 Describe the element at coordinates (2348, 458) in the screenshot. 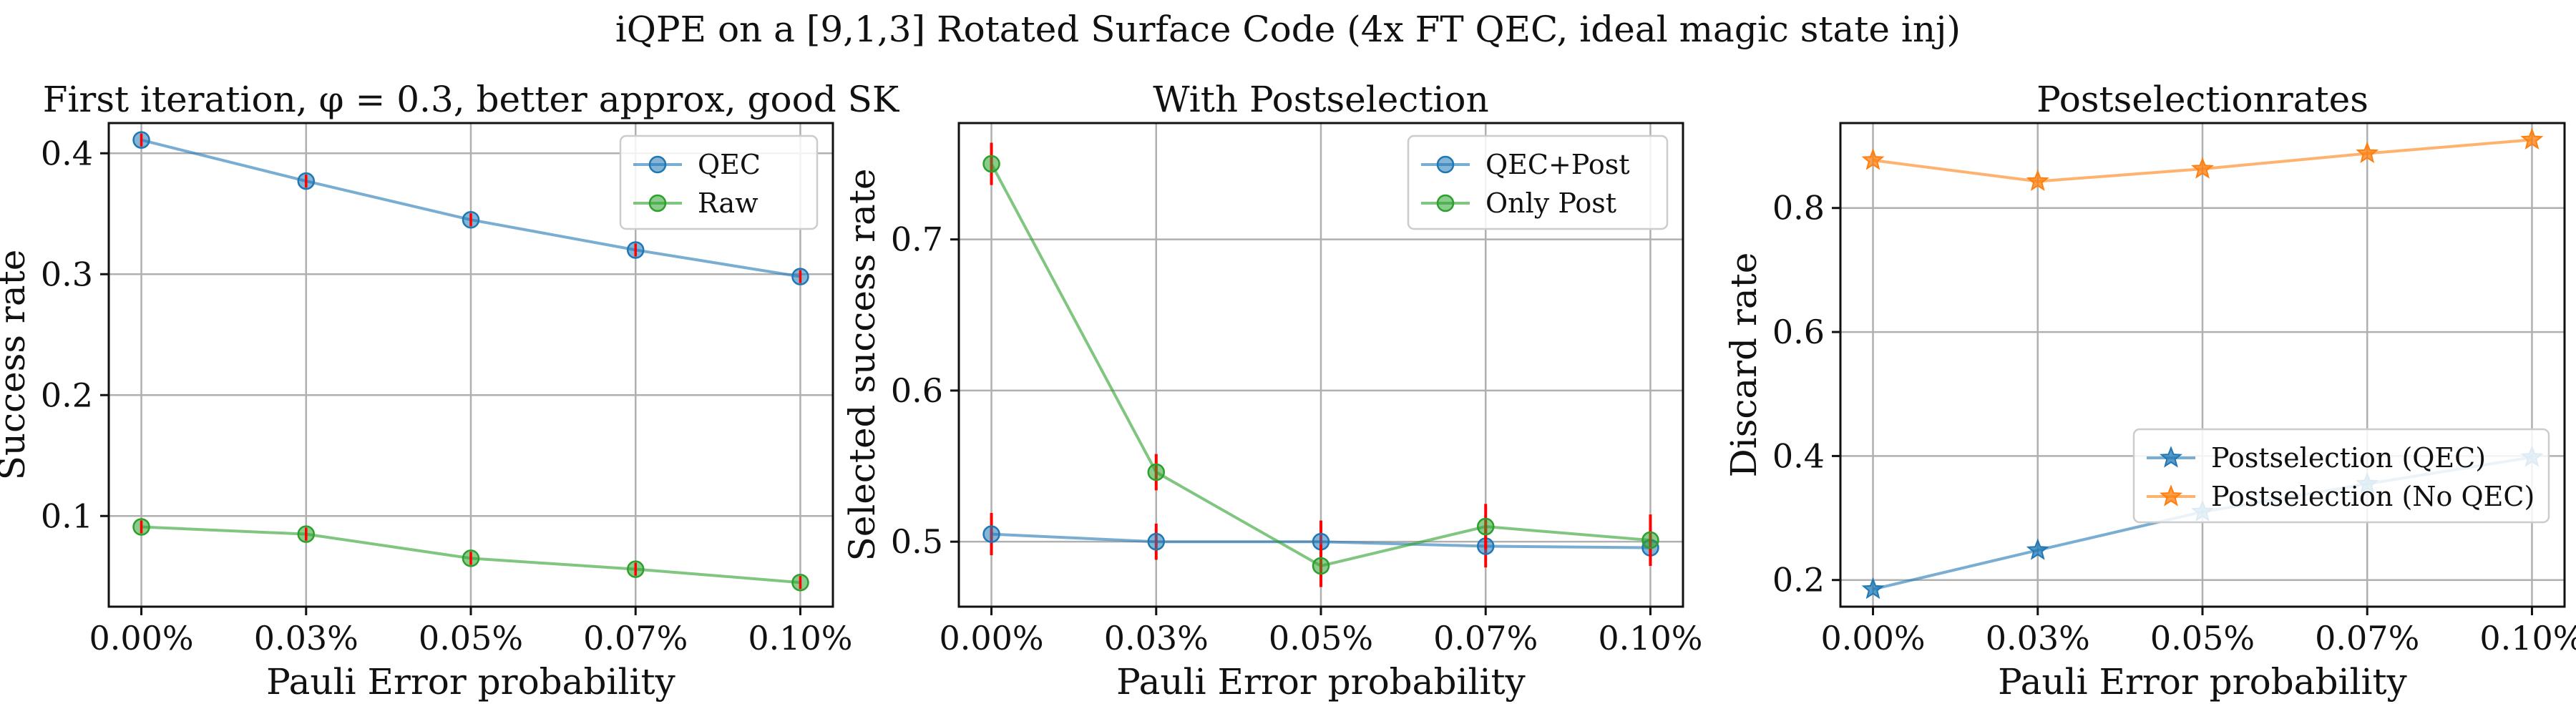

I see `legend-label: Postselection (QEC)` at that location.